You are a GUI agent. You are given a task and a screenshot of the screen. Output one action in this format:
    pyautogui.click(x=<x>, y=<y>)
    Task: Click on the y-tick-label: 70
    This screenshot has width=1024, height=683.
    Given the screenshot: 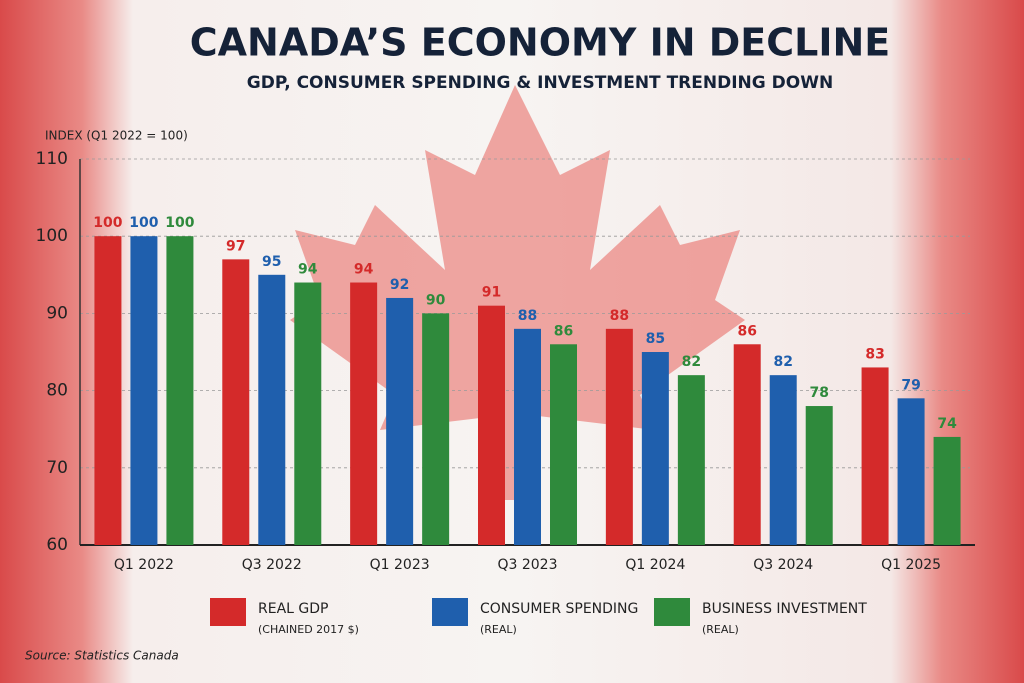 What is the action you would take?
    pyautogui.click(x=57, y=468)
    